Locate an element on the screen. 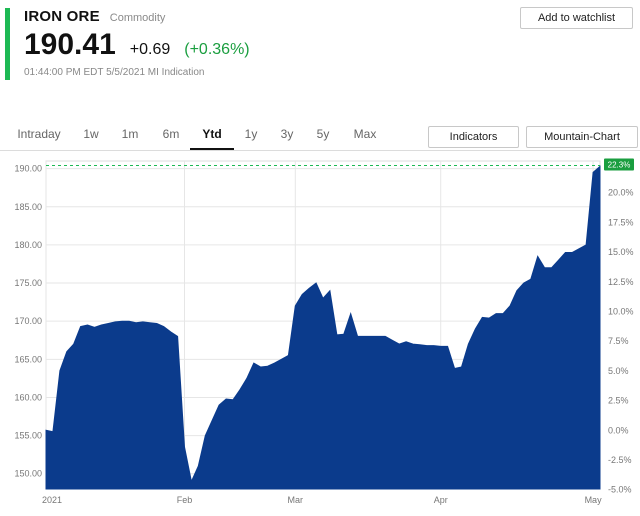 Image resolution: width=640 pixels, height=516 pixels. last-price: 190.41 is located at coordinates (70, 44).